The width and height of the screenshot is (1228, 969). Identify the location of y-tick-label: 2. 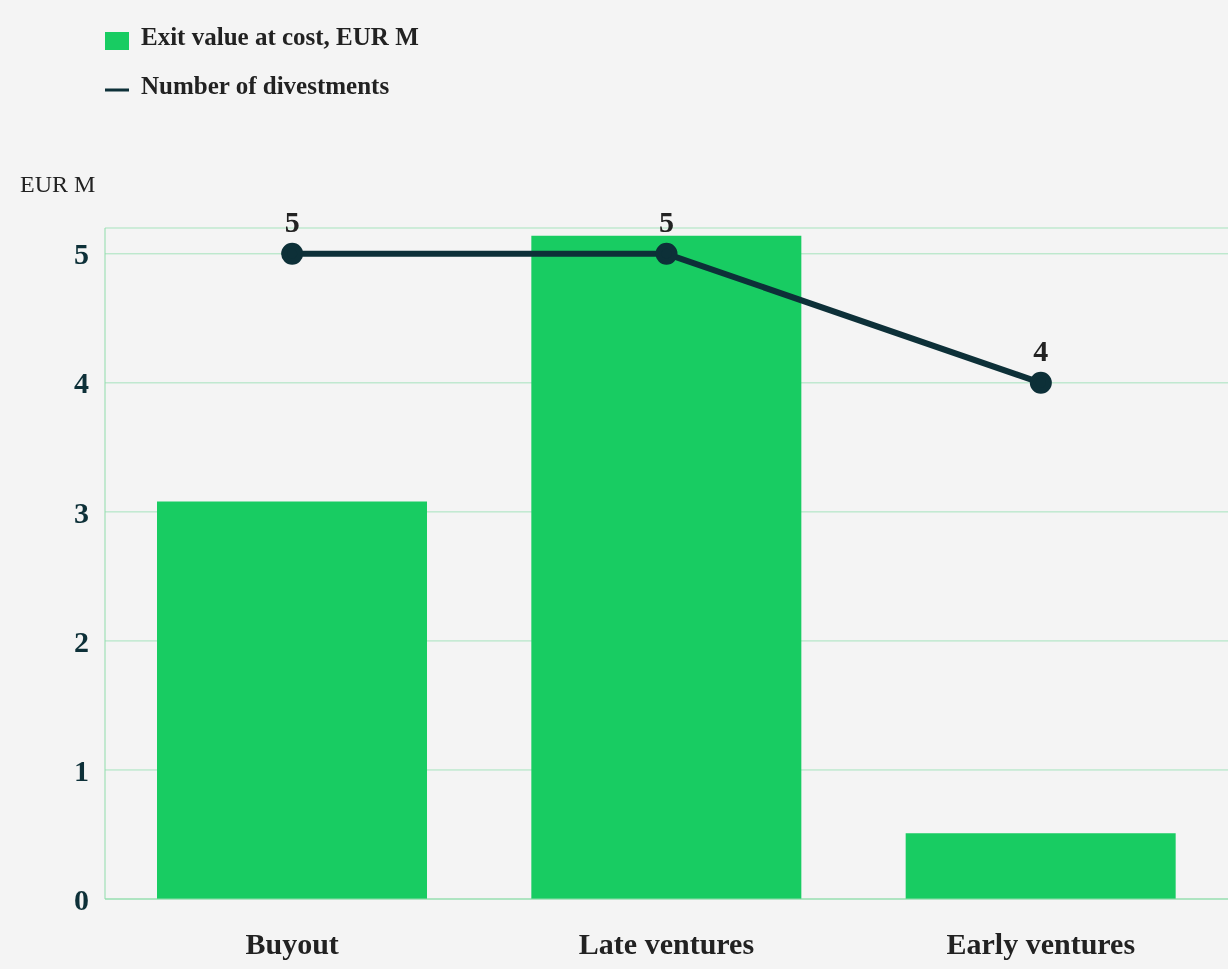
(81, 641).